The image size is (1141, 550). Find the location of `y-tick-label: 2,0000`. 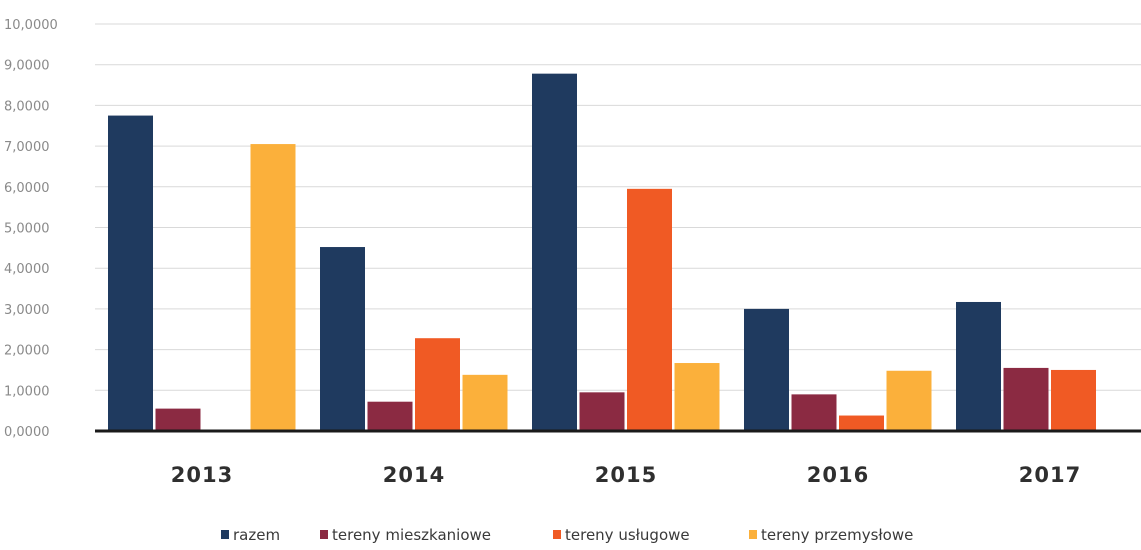

y-tick-label: 2,0000 is located at coordinates (27, 351).